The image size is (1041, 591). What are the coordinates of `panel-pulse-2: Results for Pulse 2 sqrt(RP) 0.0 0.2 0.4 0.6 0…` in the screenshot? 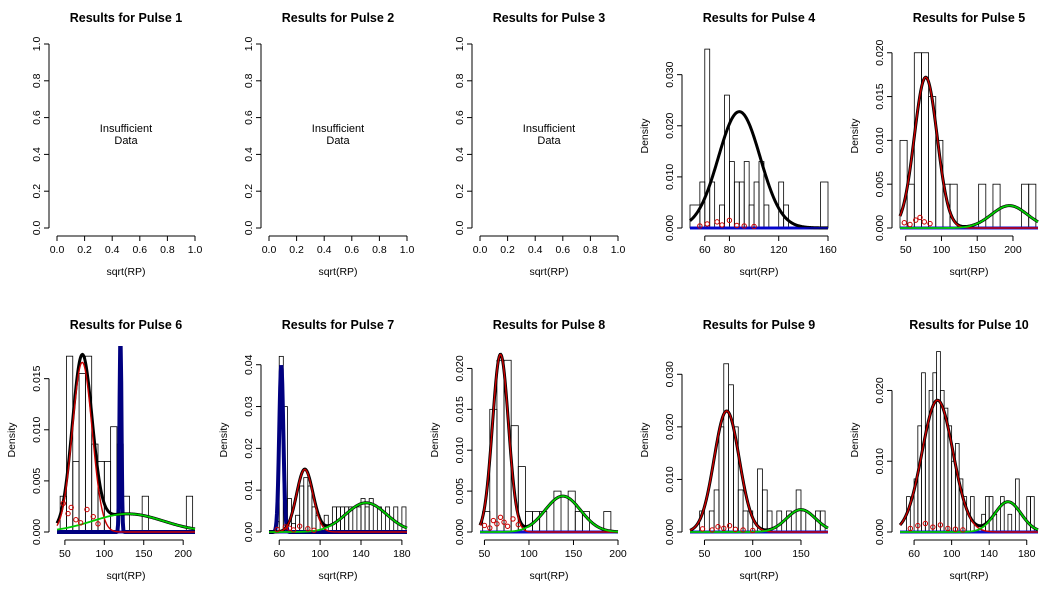 It's located at (328, 144).